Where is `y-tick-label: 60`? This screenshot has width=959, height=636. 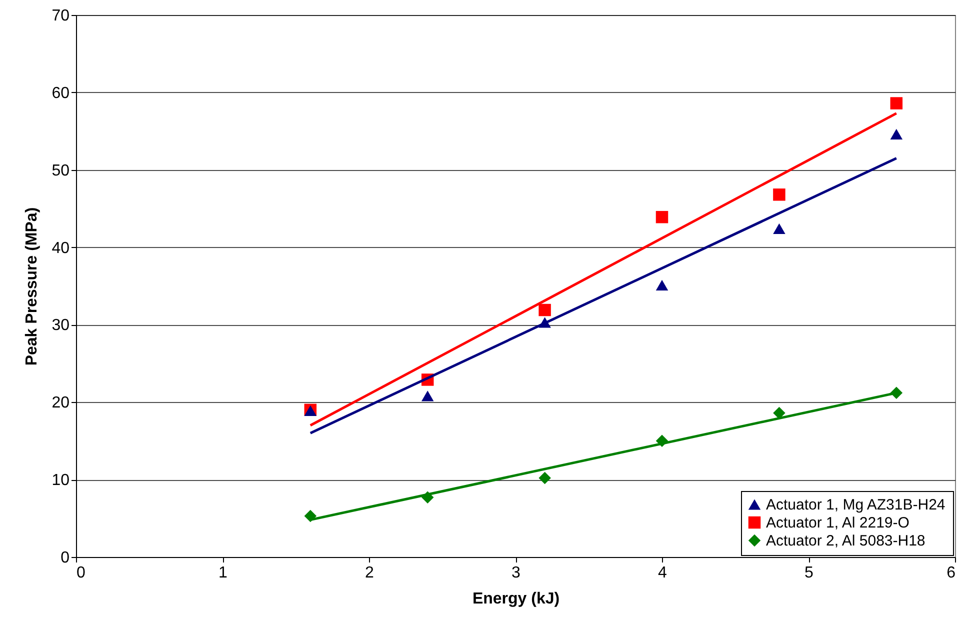
y-tick-label: 60 is located at coordinates (61, 93).